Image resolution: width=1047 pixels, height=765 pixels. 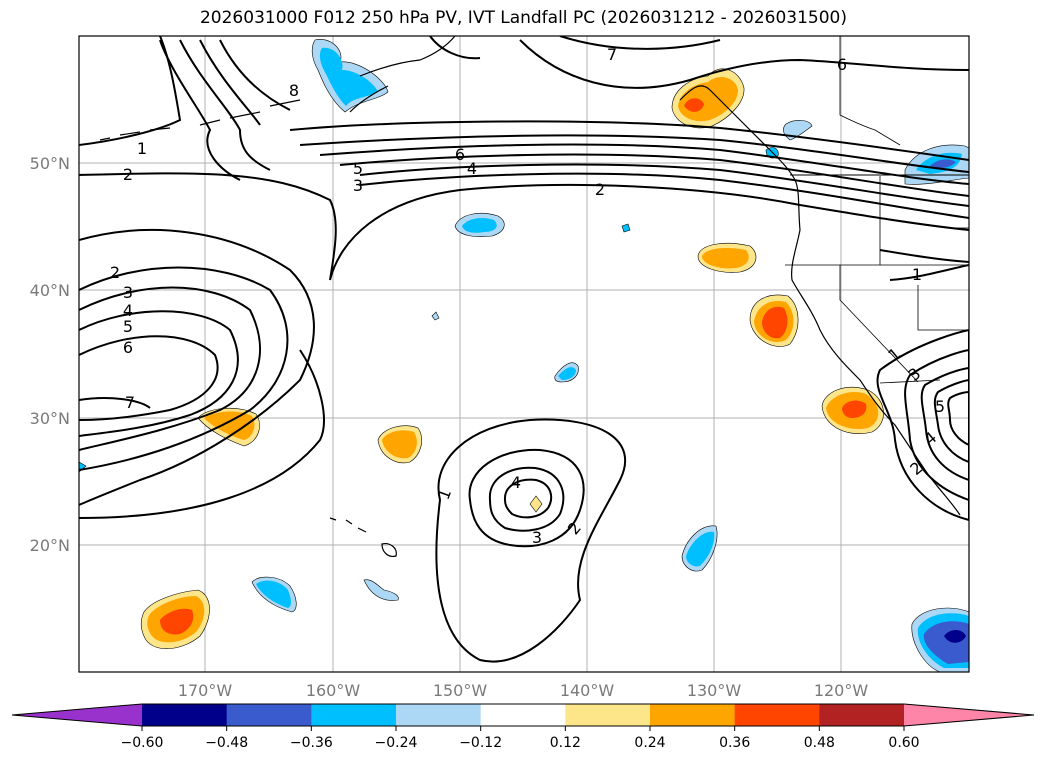 What do you see at coordinates (50, 163) in the screenshot?
I see `lat-label-50n: 50°N` at bounding box center [50, 163].